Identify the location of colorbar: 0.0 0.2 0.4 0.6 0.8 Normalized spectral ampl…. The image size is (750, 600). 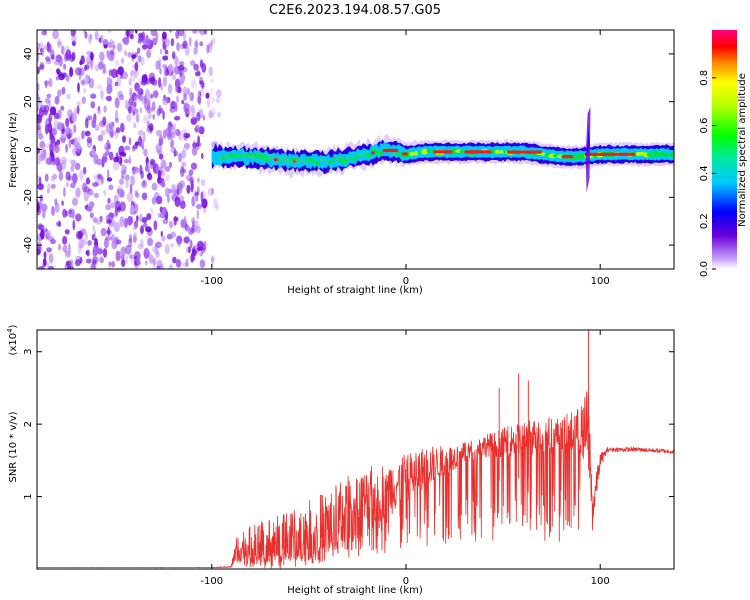
(723, 153).